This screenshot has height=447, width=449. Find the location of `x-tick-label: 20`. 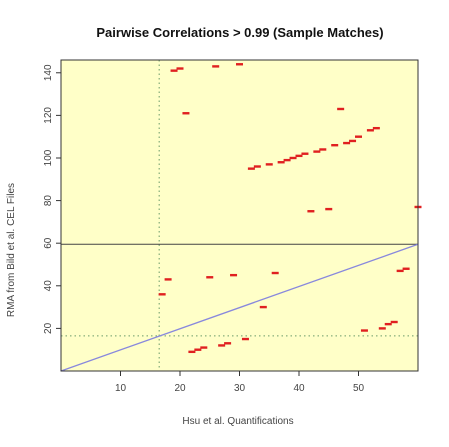

x-tick-label: 20 is located at coordinates (180, 388).